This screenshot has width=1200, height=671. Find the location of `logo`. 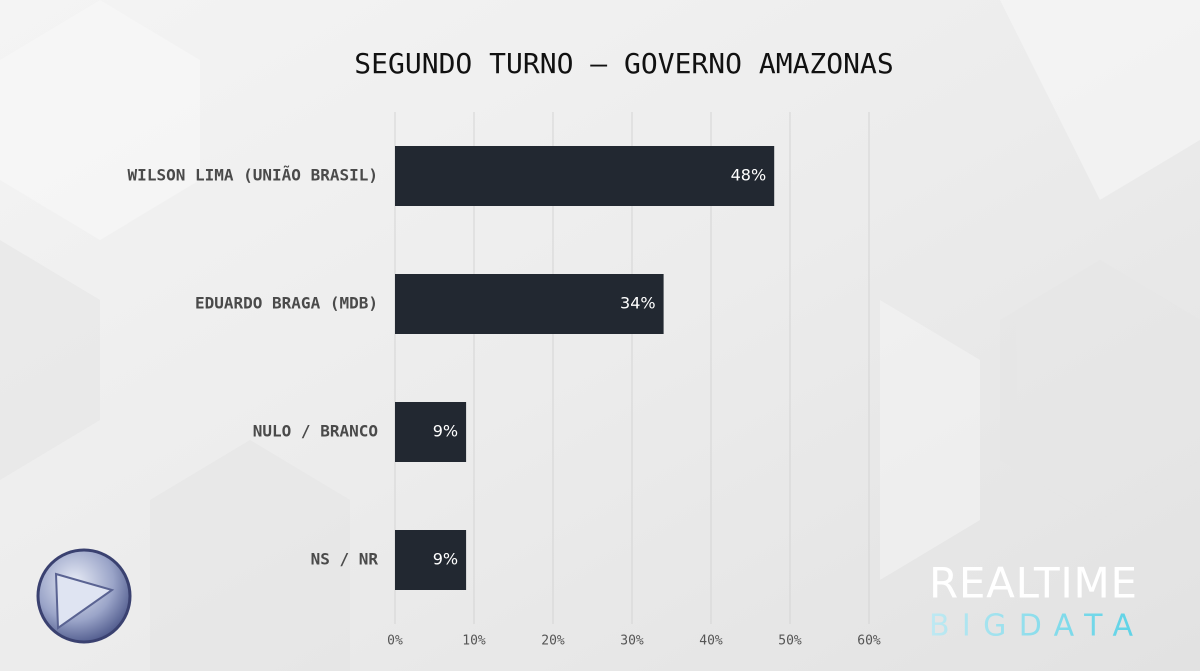

logo is located at coordinates (84, 596).